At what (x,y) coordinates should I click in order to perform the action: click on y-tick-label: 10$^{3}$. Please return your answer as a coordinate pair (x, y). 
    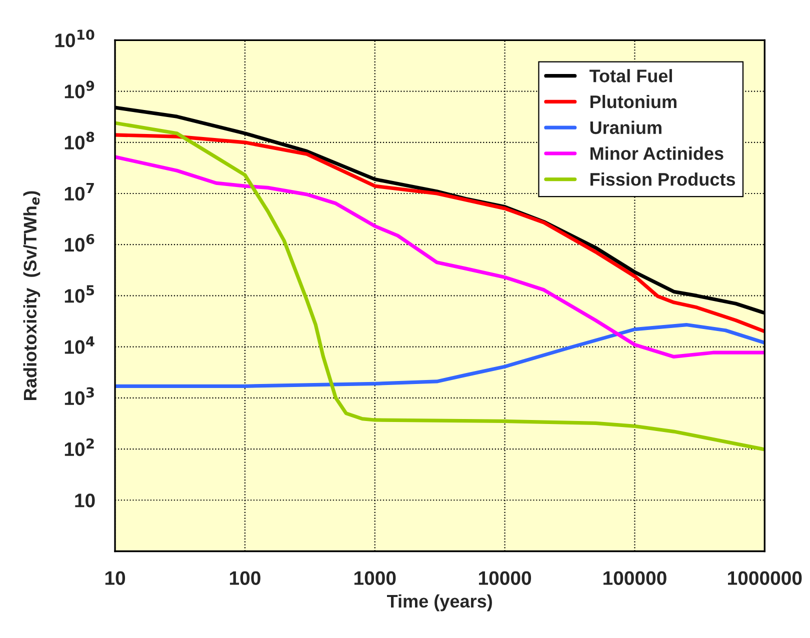
    Looking at the image, I should click on (79, 396).